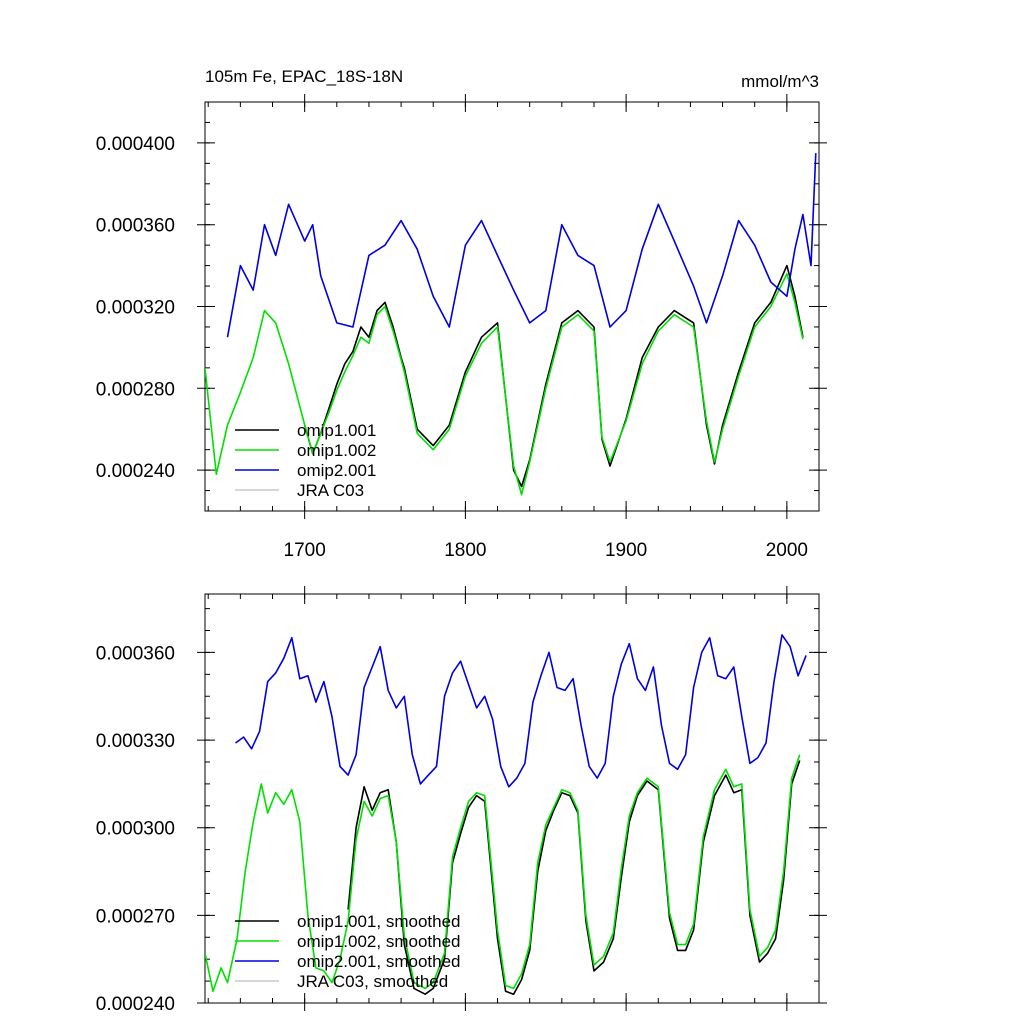  Describe the element at coordinates (135, 741) in the screenshot. I see `y-tick-label: 0.000330` at that location.